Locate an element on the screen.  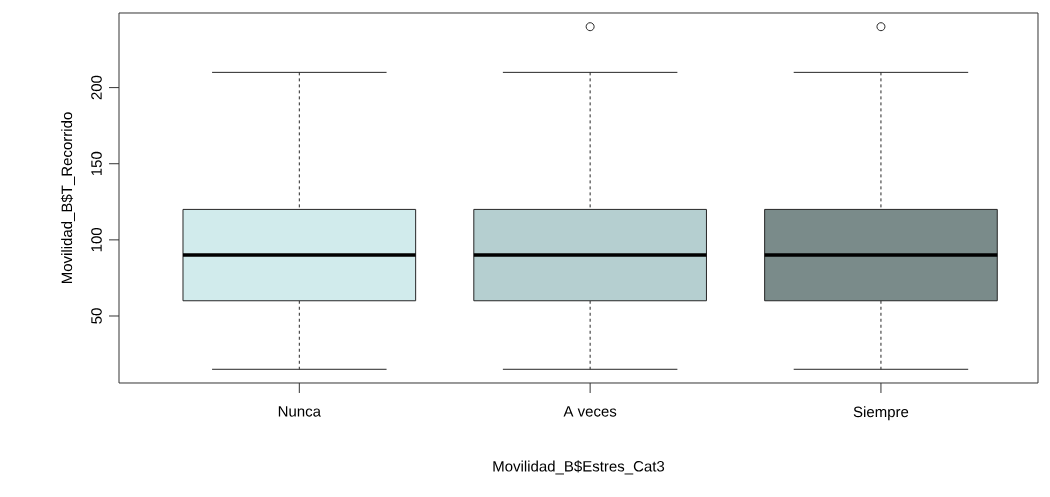
x-tick-label: Siempre is located at coordinates (881, 413).